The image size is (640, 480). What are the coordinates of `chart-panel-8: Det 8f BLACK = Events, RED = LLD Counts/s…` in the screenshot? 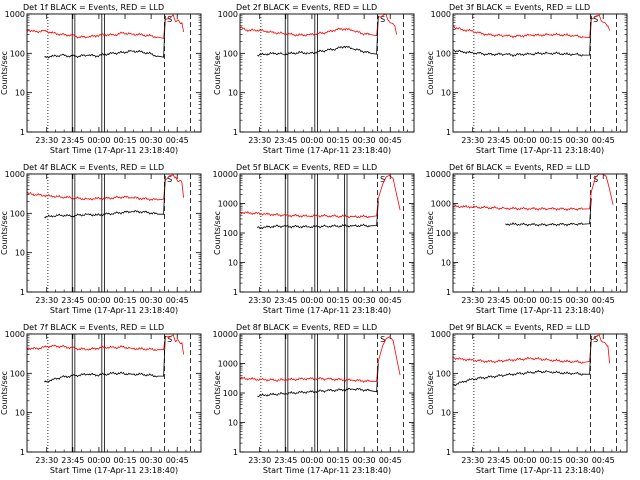 It's located at (314, 399).